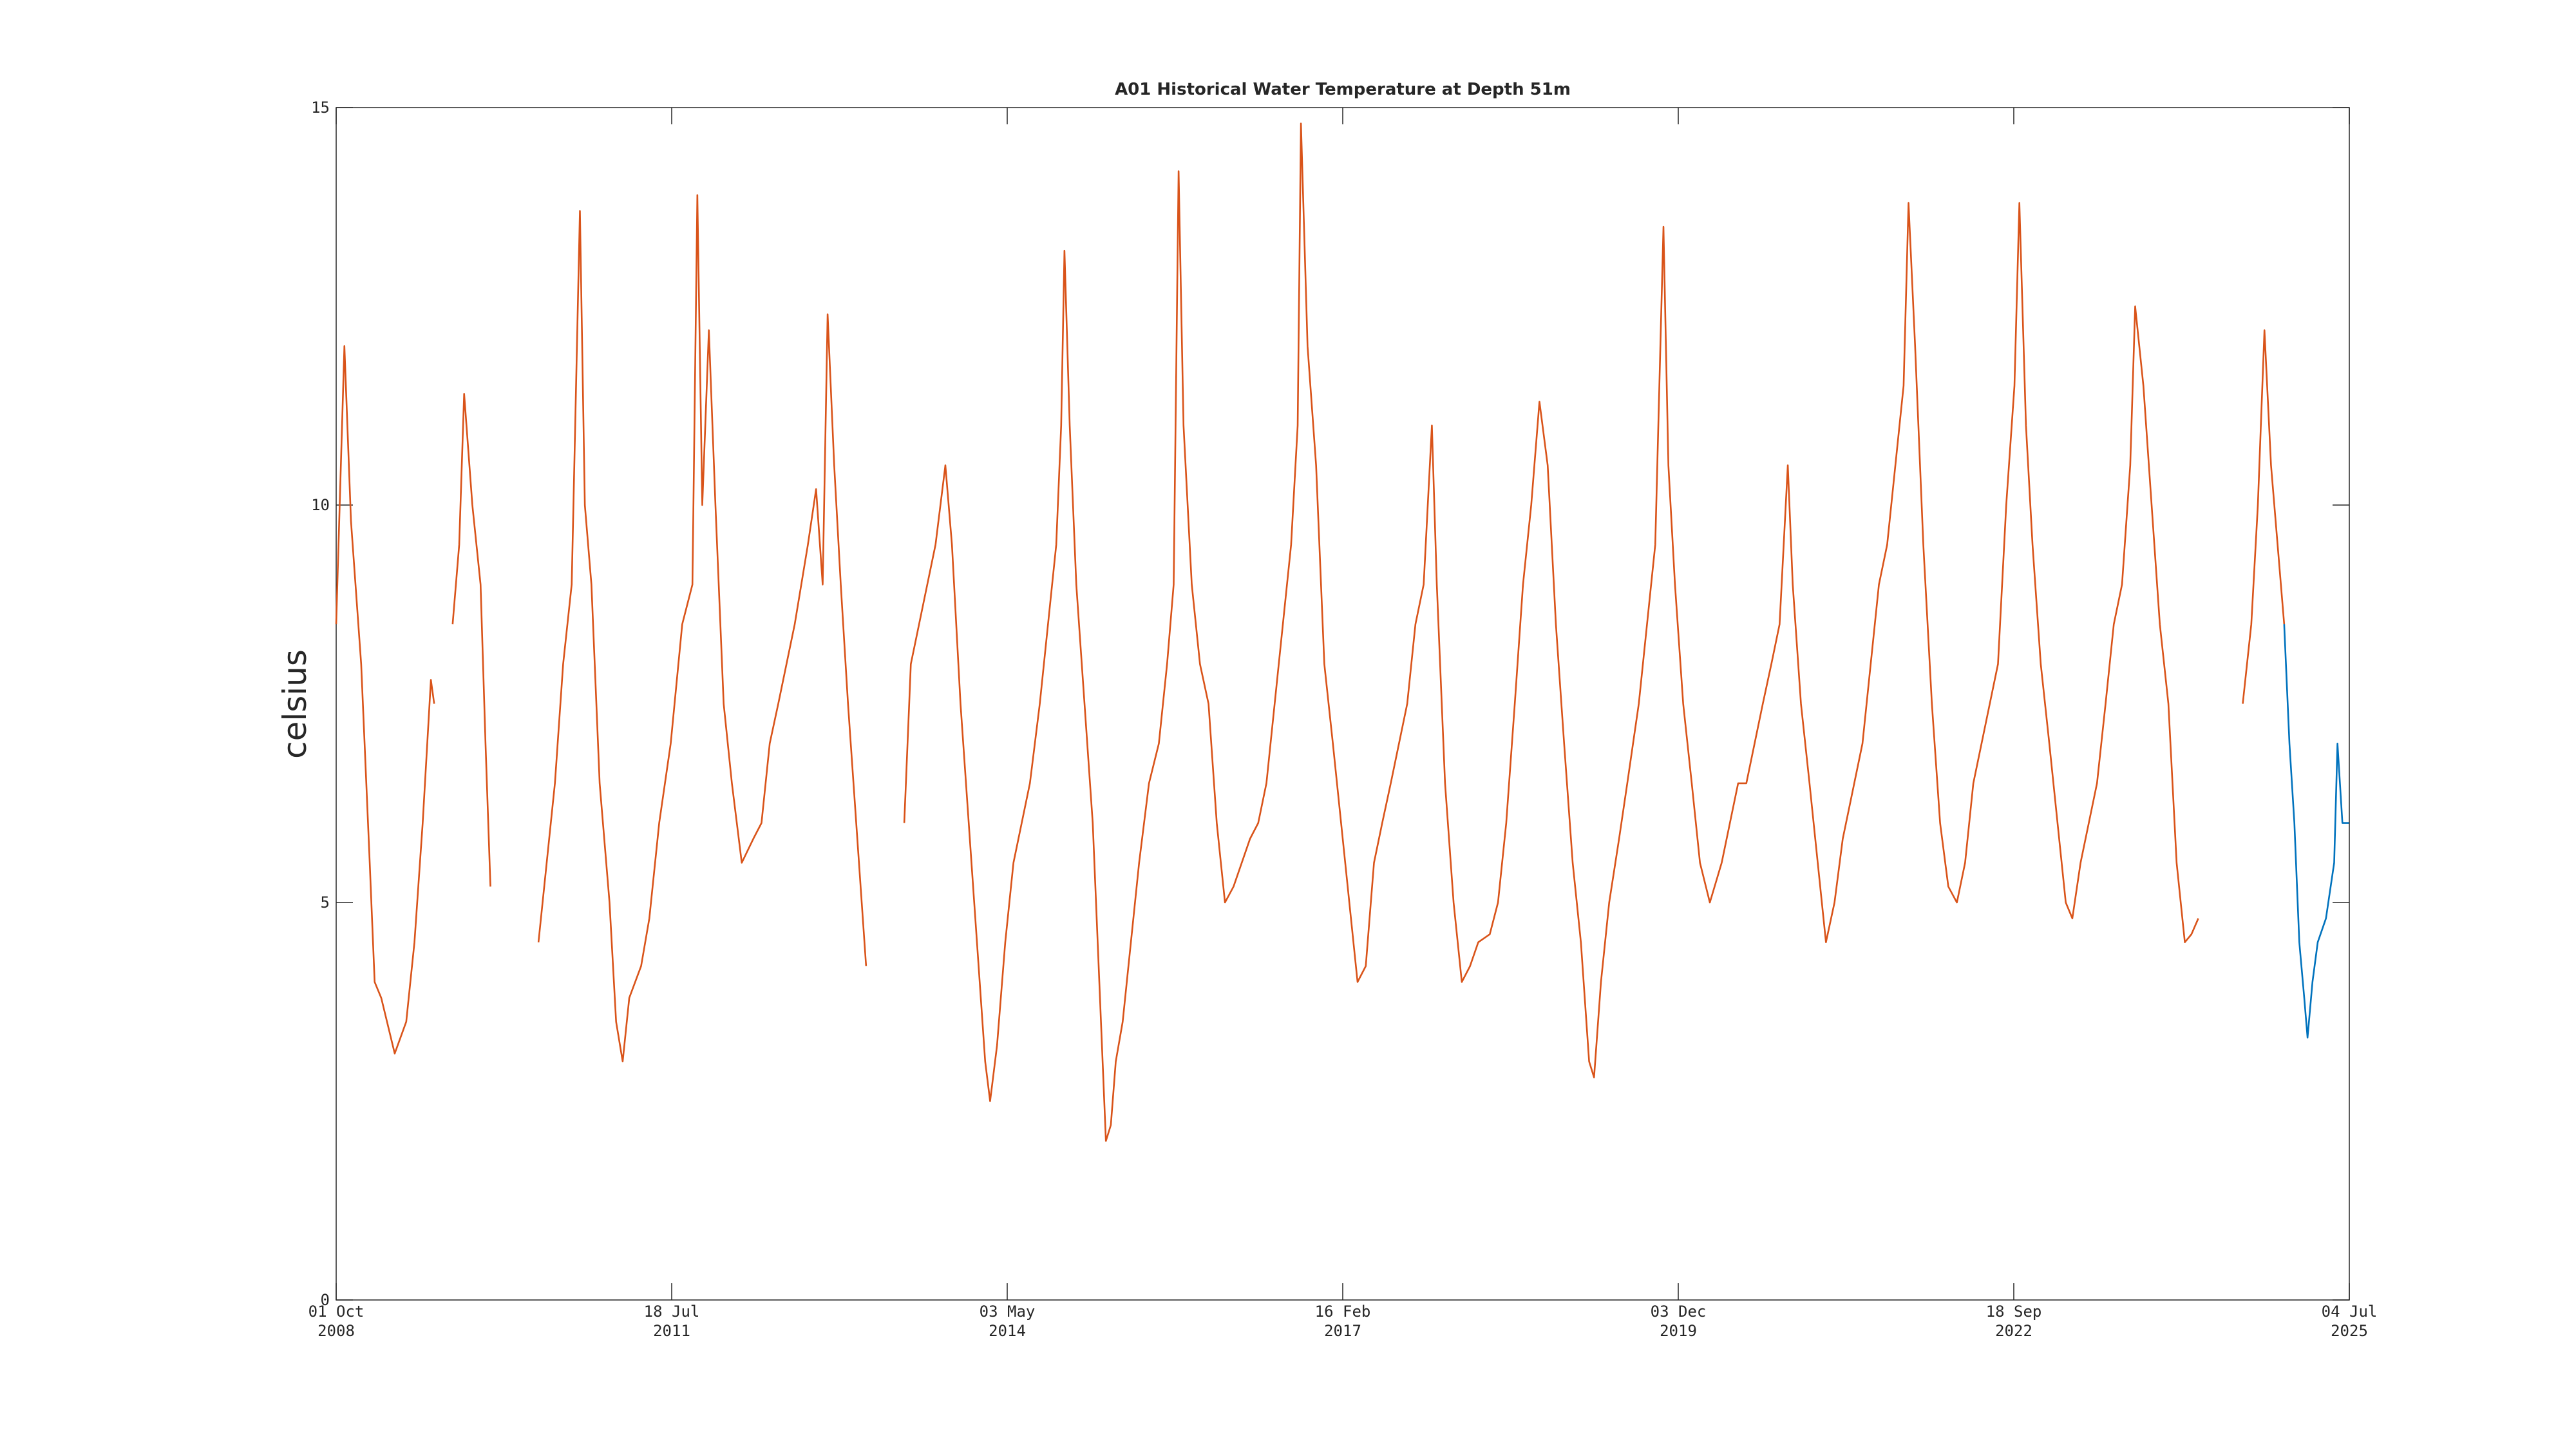 Image resolution: width=2576 pixels, height=1452 pixels. Describe the element at coordinates (1679, 1312) in the screenshot. I see `x-tick-label-line: 03 Dec` at that location.